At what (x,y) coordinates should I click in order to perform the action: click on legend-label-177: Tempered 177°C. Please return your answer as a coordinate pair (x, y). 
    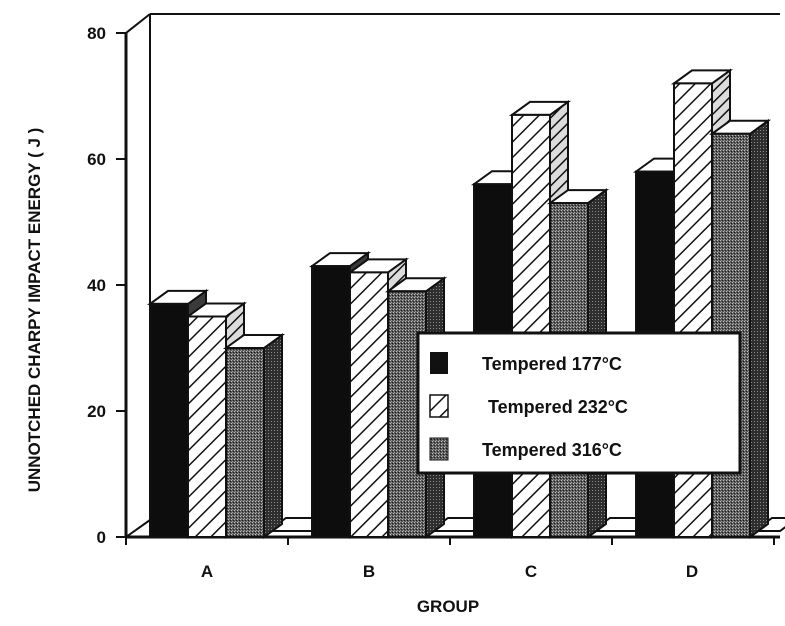
    Looking at the image, I should click on (552, 364).